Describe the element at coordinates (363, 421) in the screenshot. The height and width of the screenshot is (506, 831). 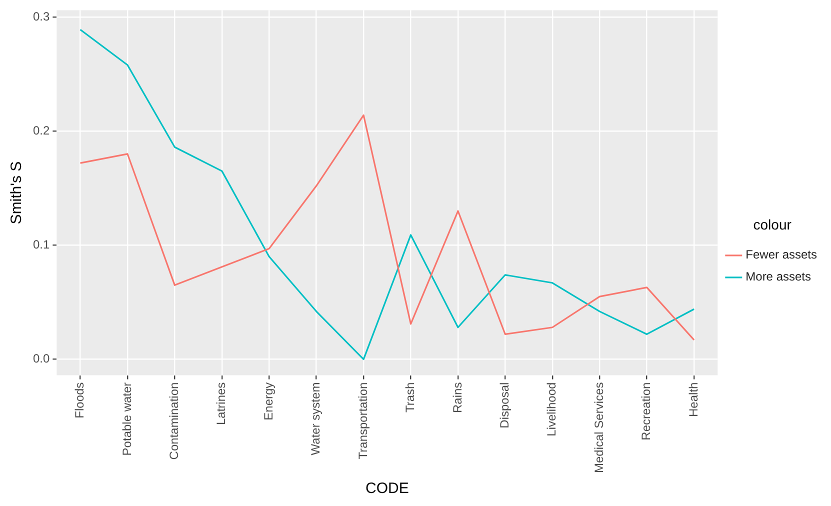
I see `x-tick-label: Transportation` at that location.